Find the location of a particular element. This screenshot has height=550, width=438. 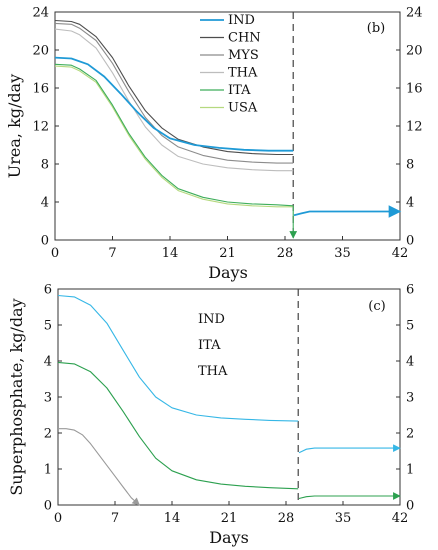

superphosphate-y-tick-label-right: 5 is located at coordinates (410, 326).